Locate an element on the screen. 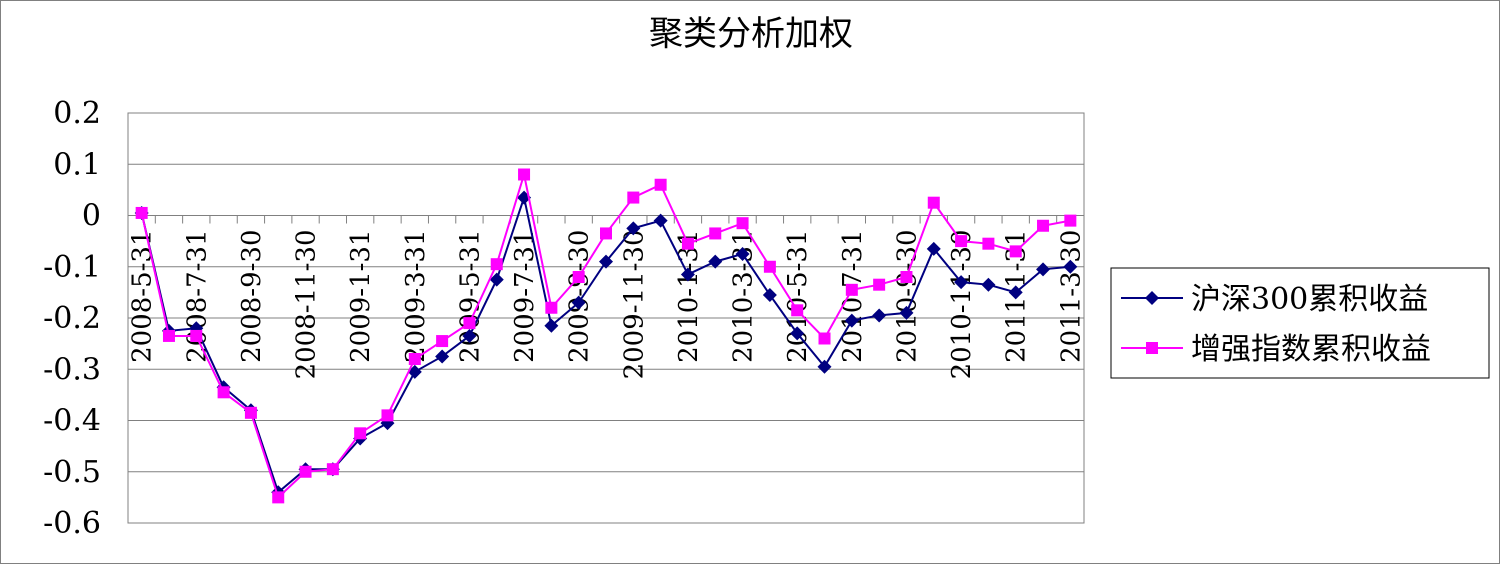 The image size is (1500, 564). y-tick-label: -0.6 is located at coordinates (72, 523).